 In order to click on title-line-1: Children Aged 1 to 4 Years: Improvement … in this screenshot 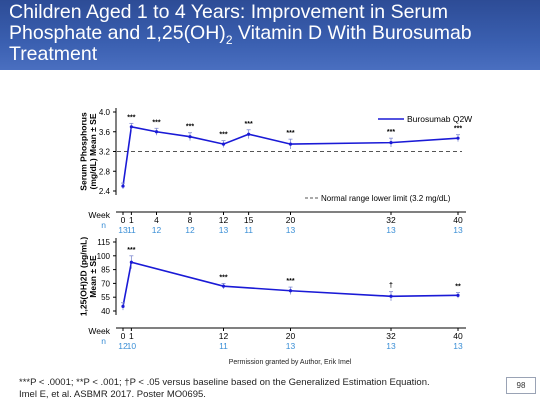, I will do `click(228, 12)`.